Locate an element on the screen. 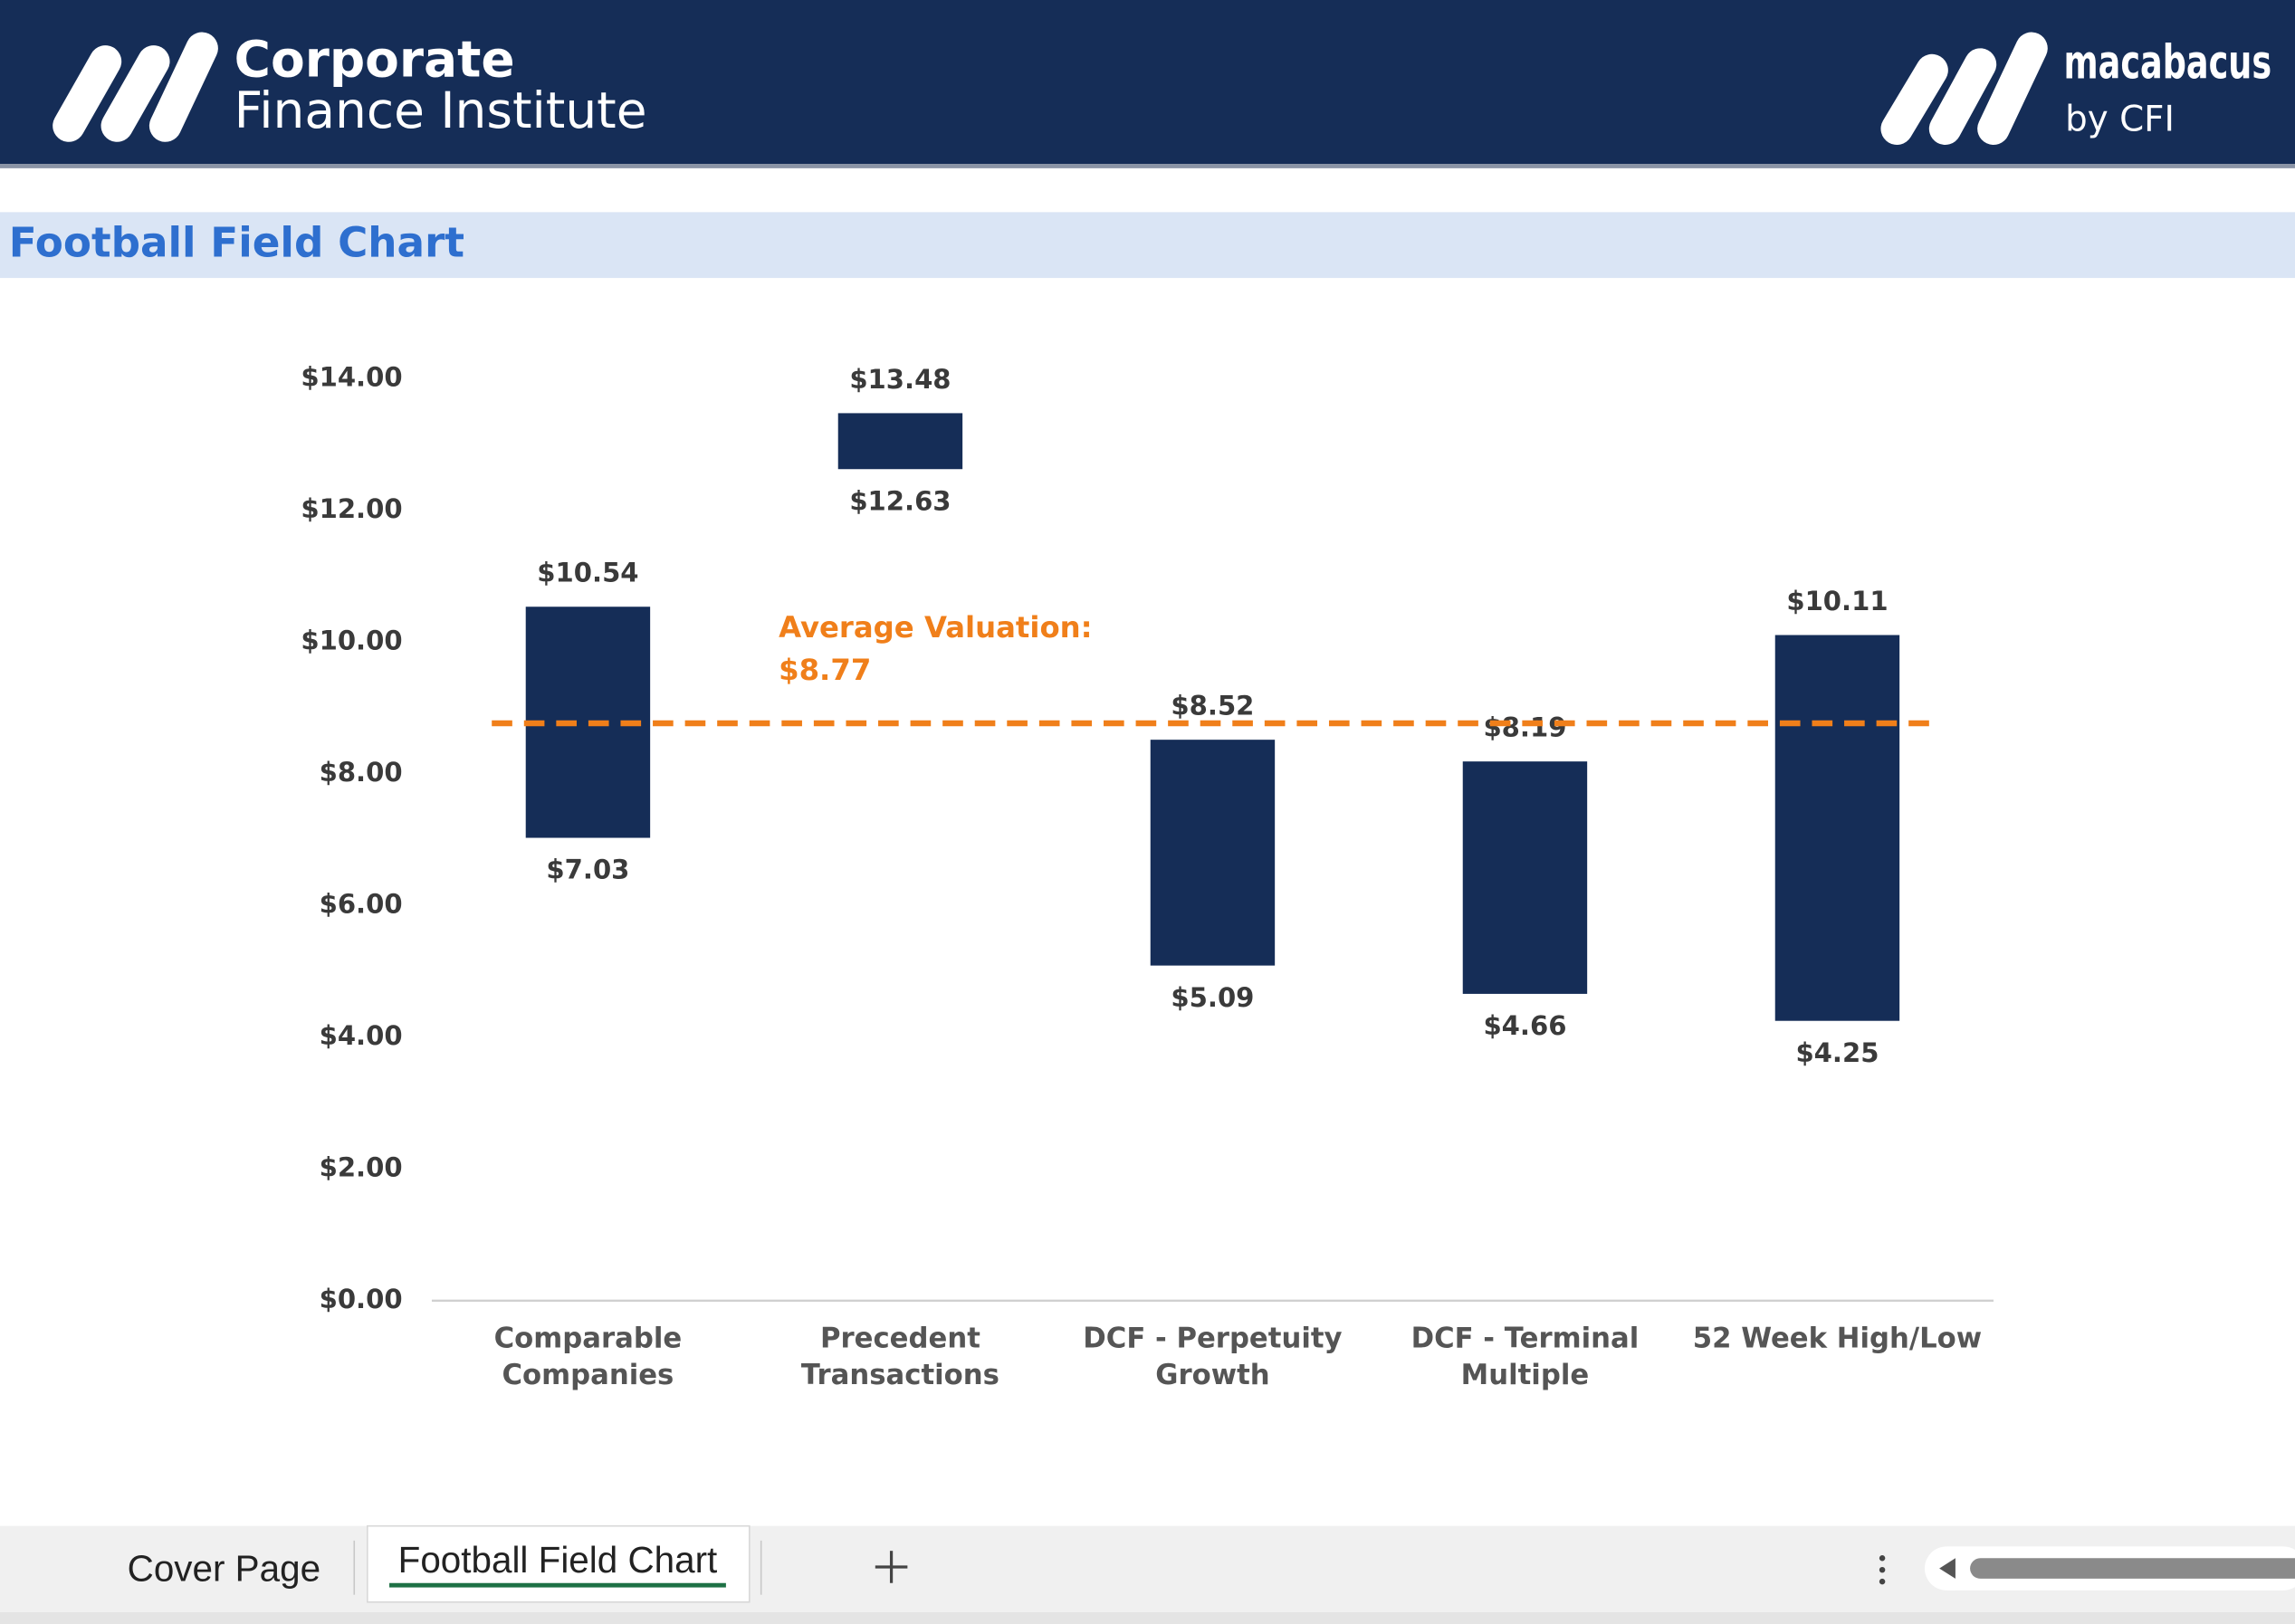 The height and width of the screenshot is (1624, 2295). low-label: $12.63 is located at coordinates (900, 500).